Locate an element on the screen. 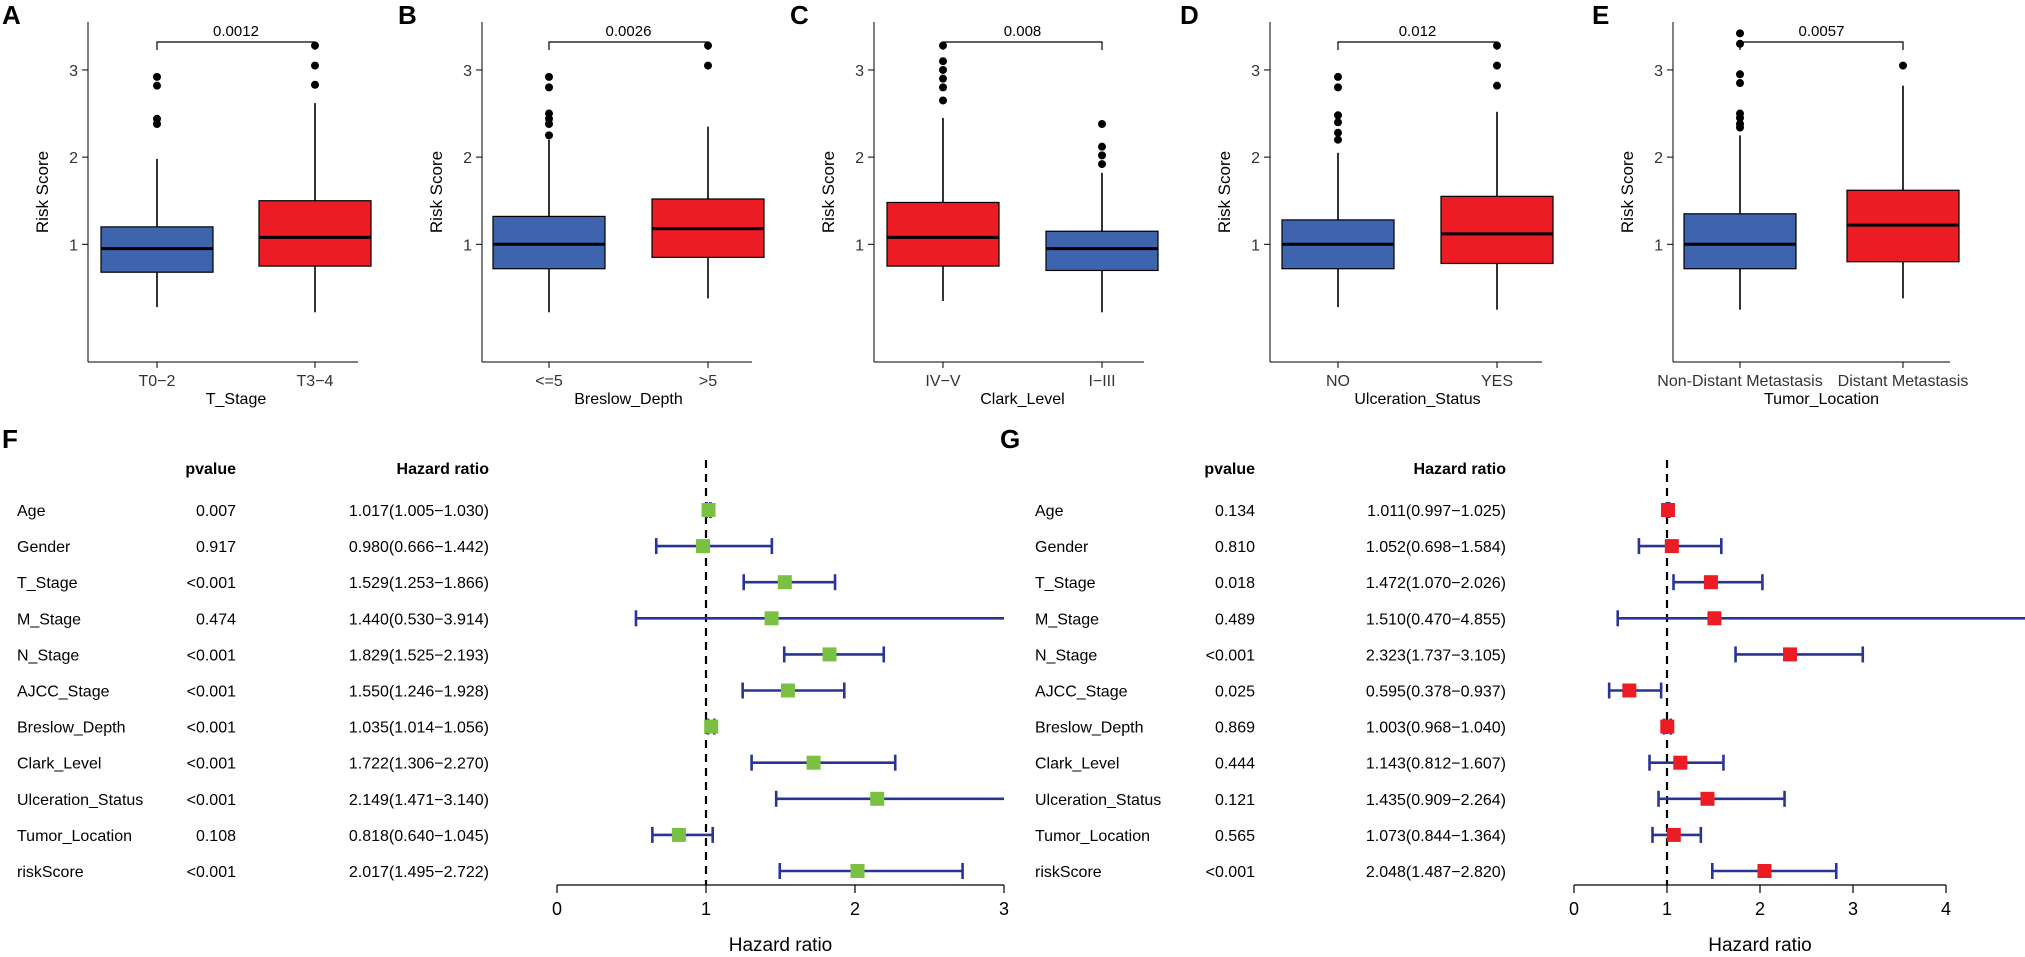  variable-label: AJCC_Stage is located at coordinates (63, 692).